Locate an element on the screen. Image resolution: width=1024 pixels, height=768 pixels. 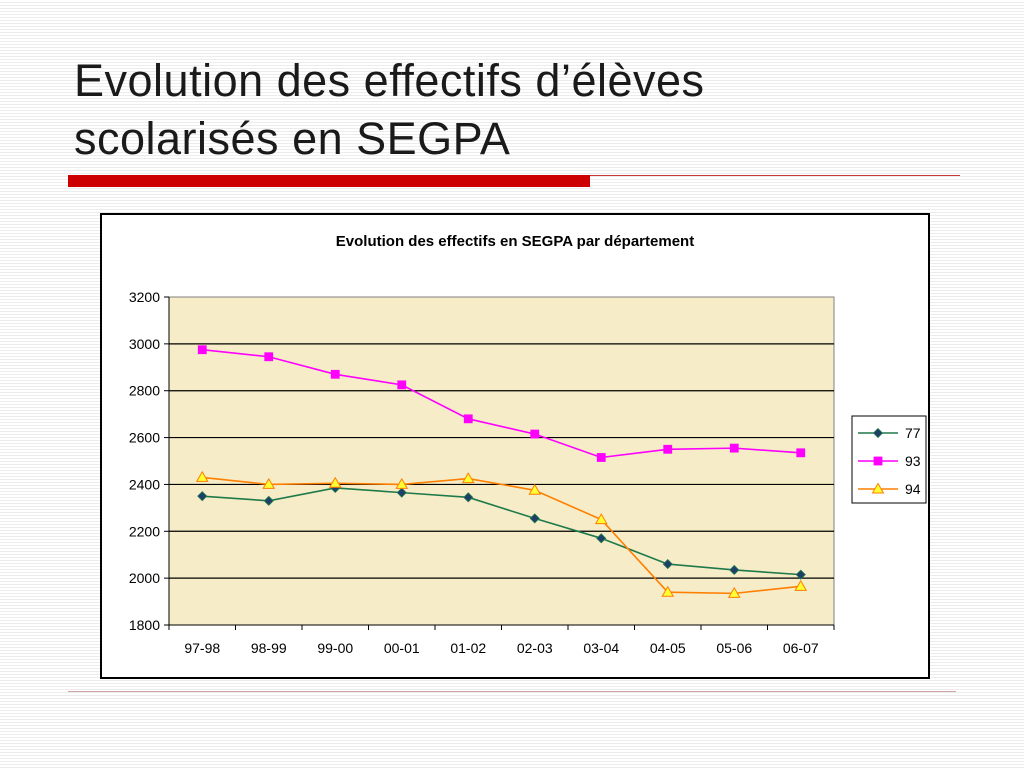
footer-rule is located at coordinates (512, 691).